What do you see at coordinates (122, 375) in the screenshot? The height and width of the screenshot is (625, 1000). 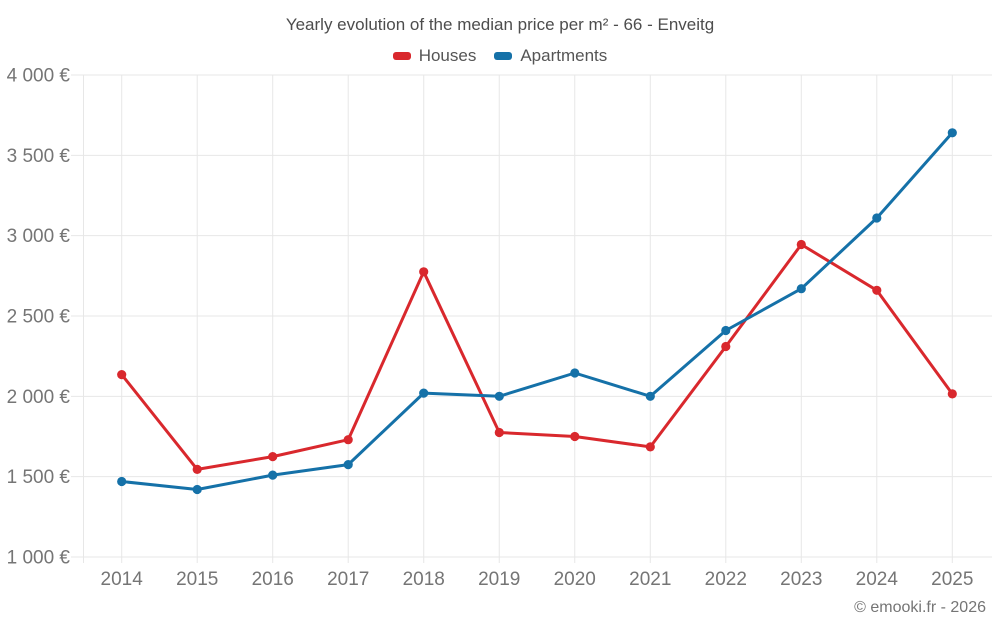 I see `houses-point-2014` at bounding box center [122, 375].